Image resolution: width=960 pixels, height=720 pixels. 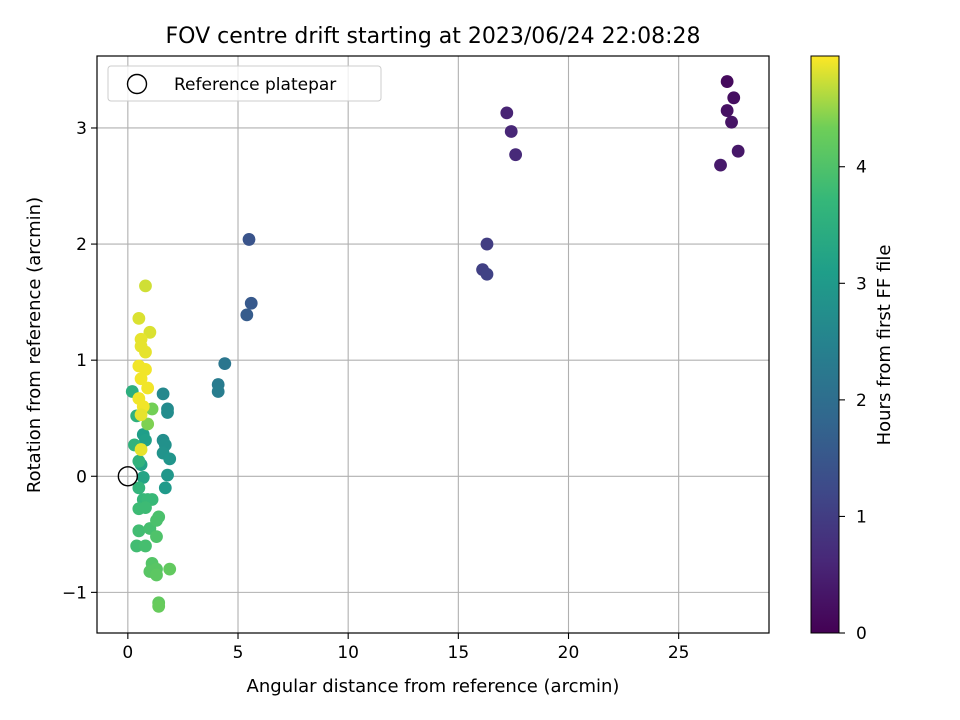 I want to click on legend-marker-icon, so click(x=137, y=84).